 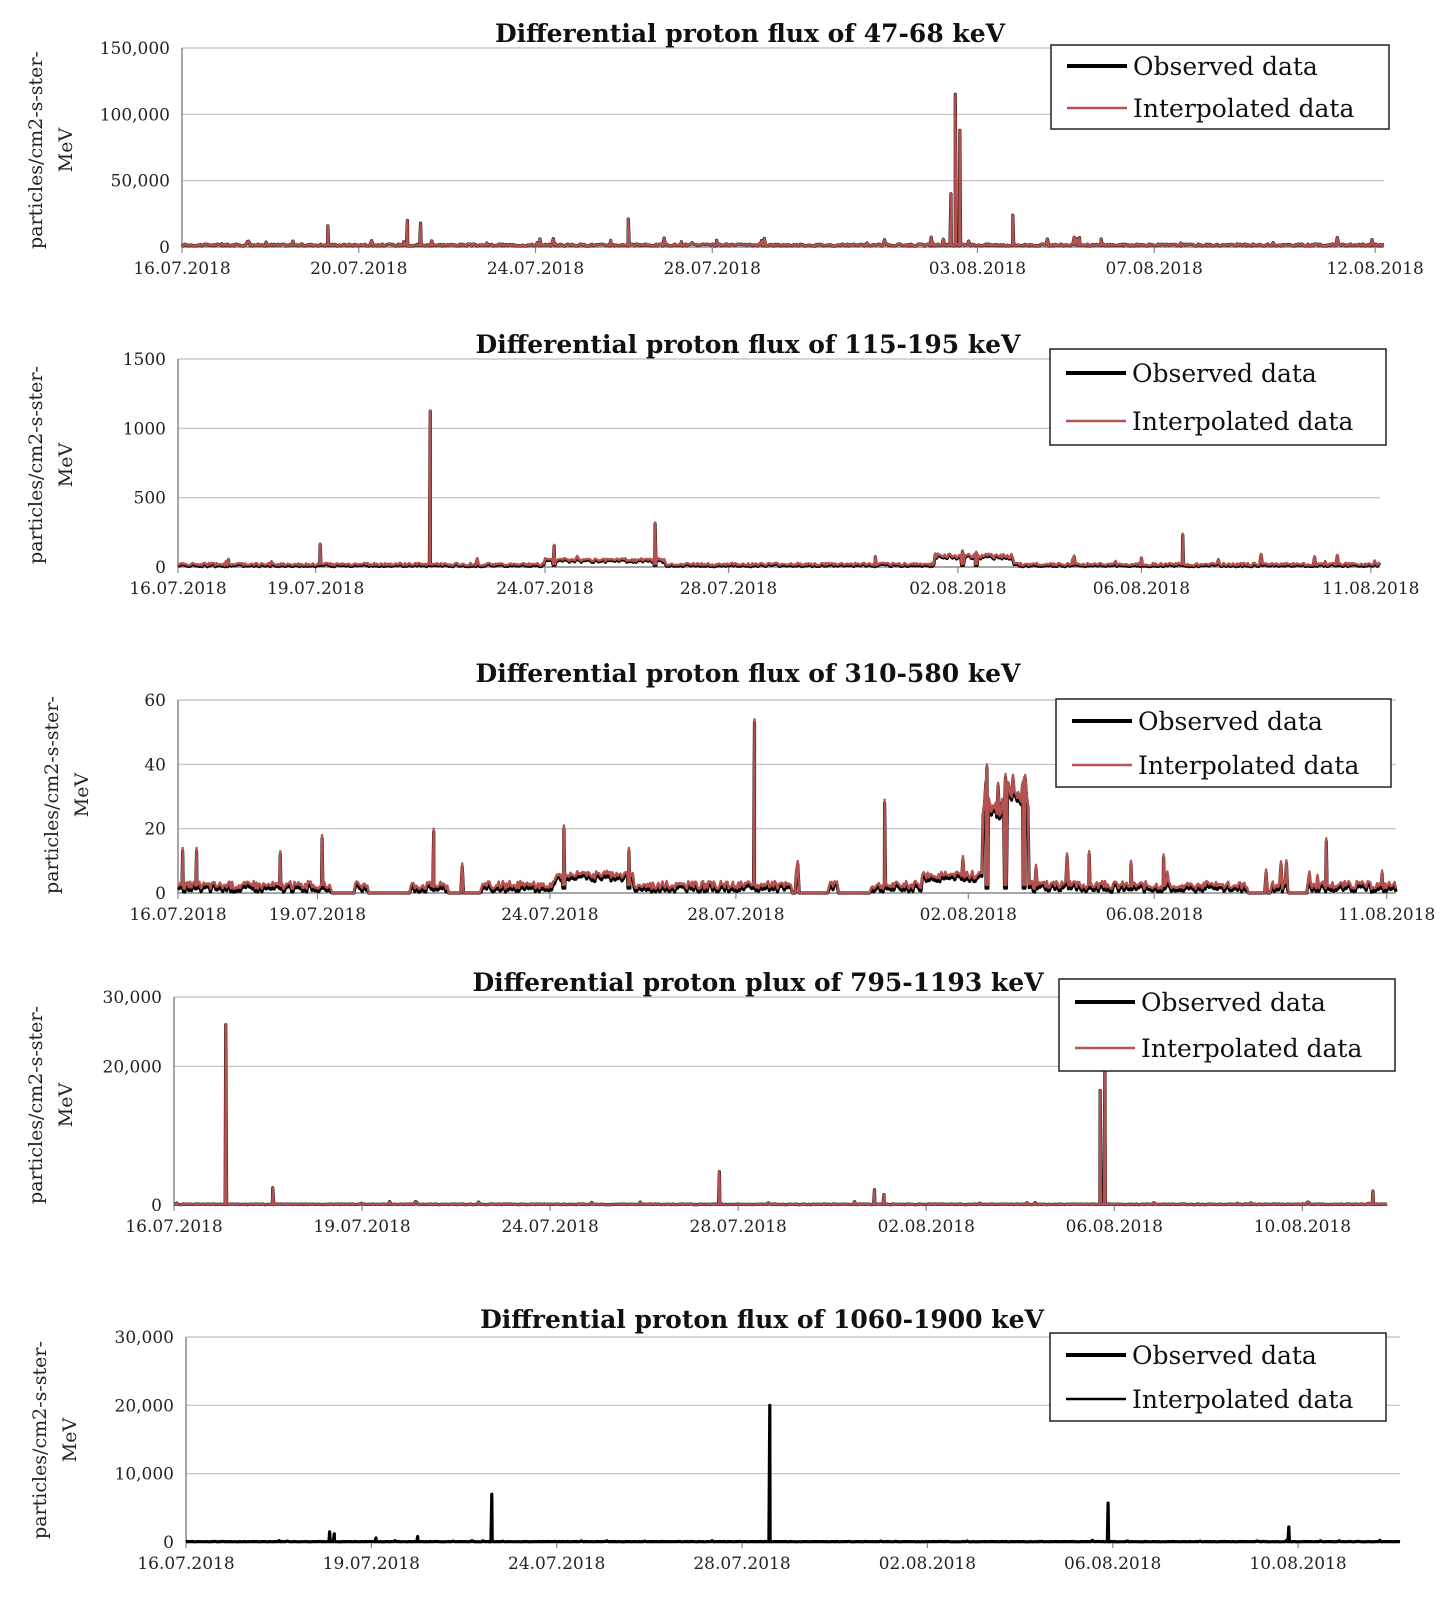 I want to click on y-tick-label: 10,000, so click(x=144, y=1475).